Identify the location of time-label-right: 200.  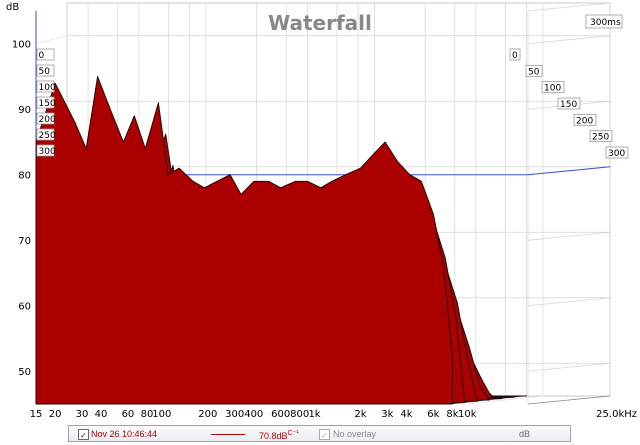
(584, 121).